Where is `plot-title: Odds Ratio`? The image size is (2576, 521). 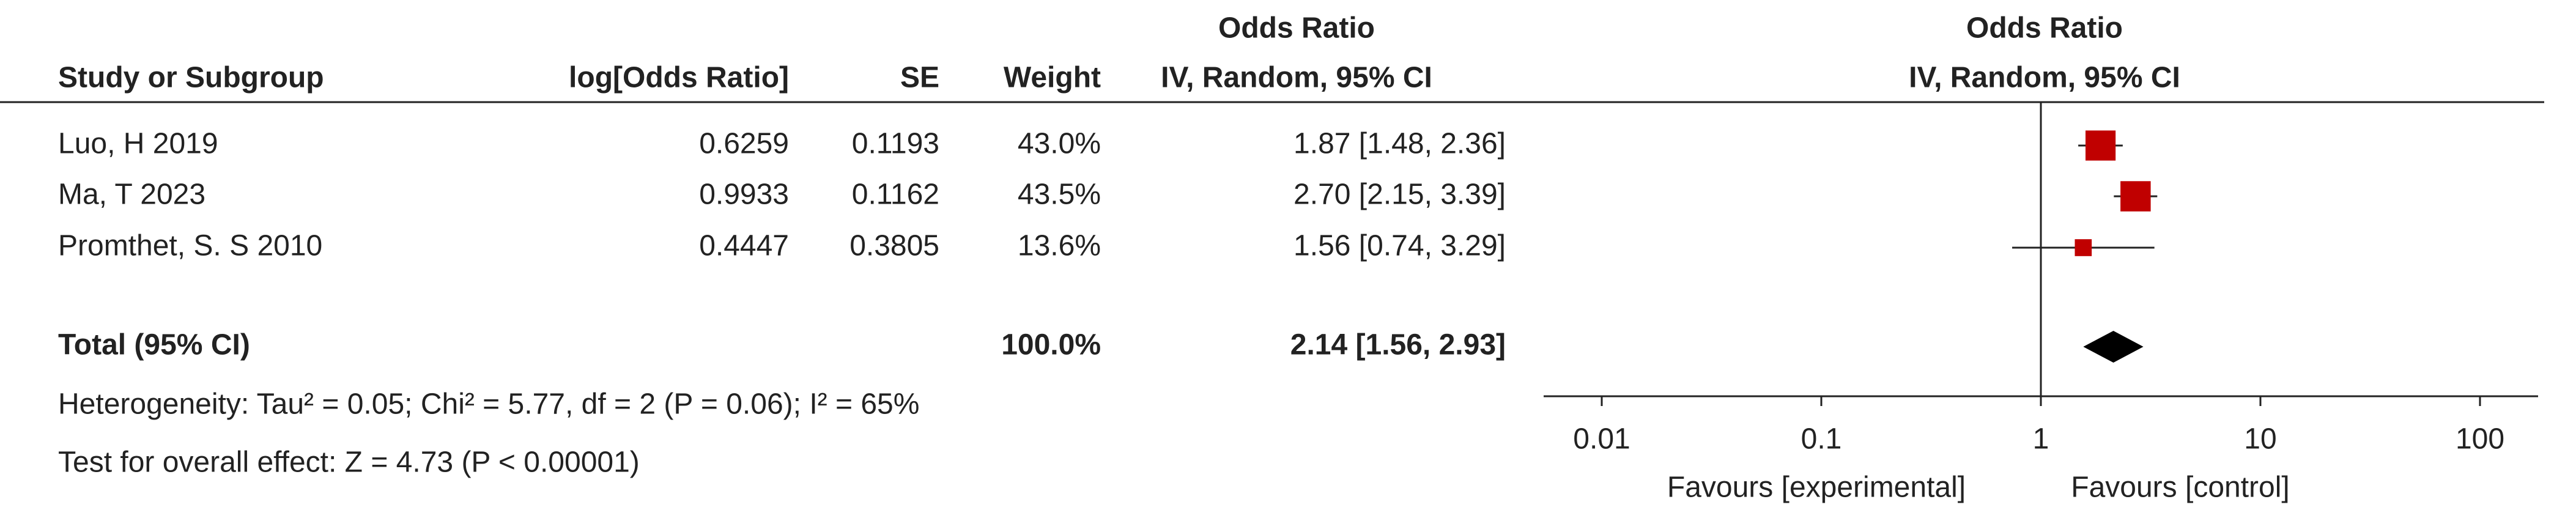
plot-title: Odds Ratio is located at coordinates (2044, 28).